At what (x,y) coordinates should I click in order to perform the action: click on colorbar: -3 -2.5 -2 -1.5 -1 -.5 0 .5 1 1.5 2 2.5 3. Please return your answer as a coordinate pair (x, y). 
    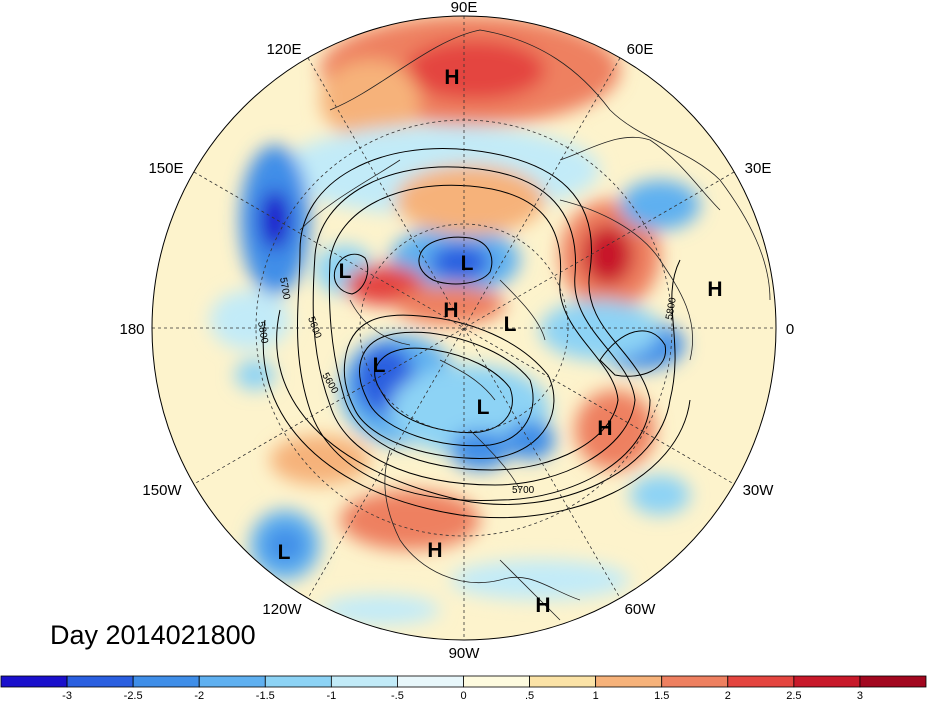
    Looking at the image, I should click on (463, 688).